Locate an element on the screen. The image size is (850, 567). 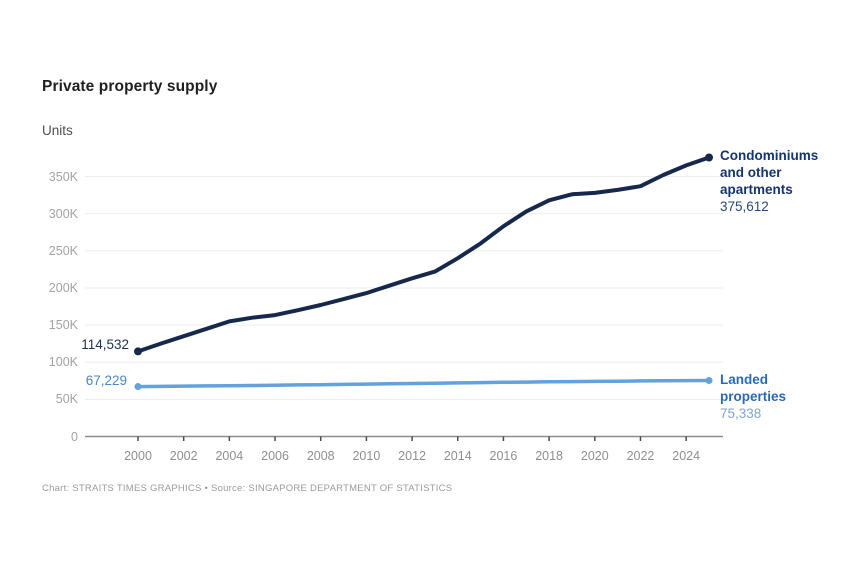
condo-label-line-2: and other is located at coordinates (751, 172).